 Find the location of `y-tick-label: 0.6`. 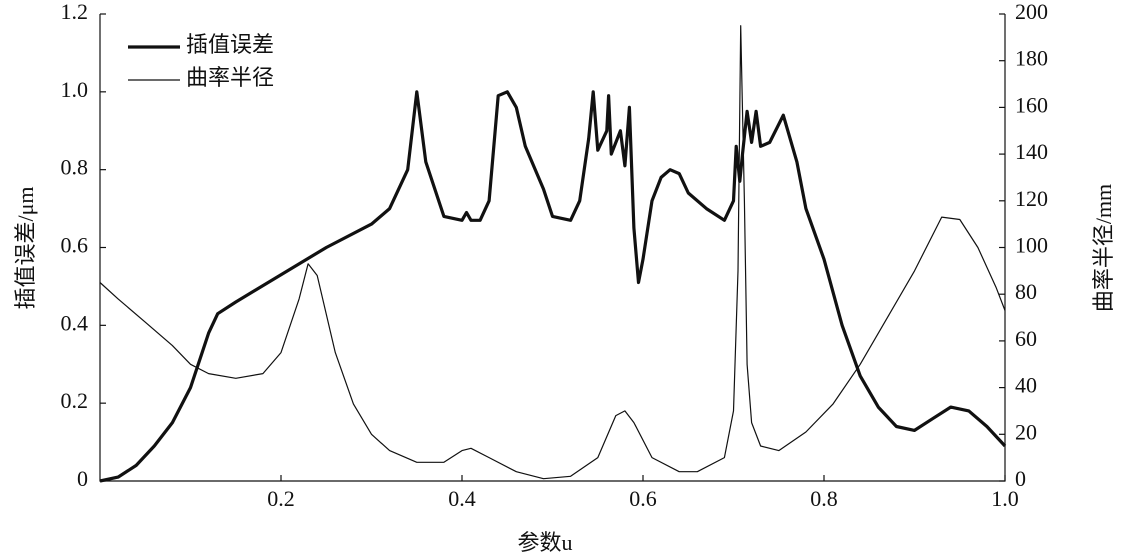

y-tick-label: 0.6 is located at coordinates (75, 245).